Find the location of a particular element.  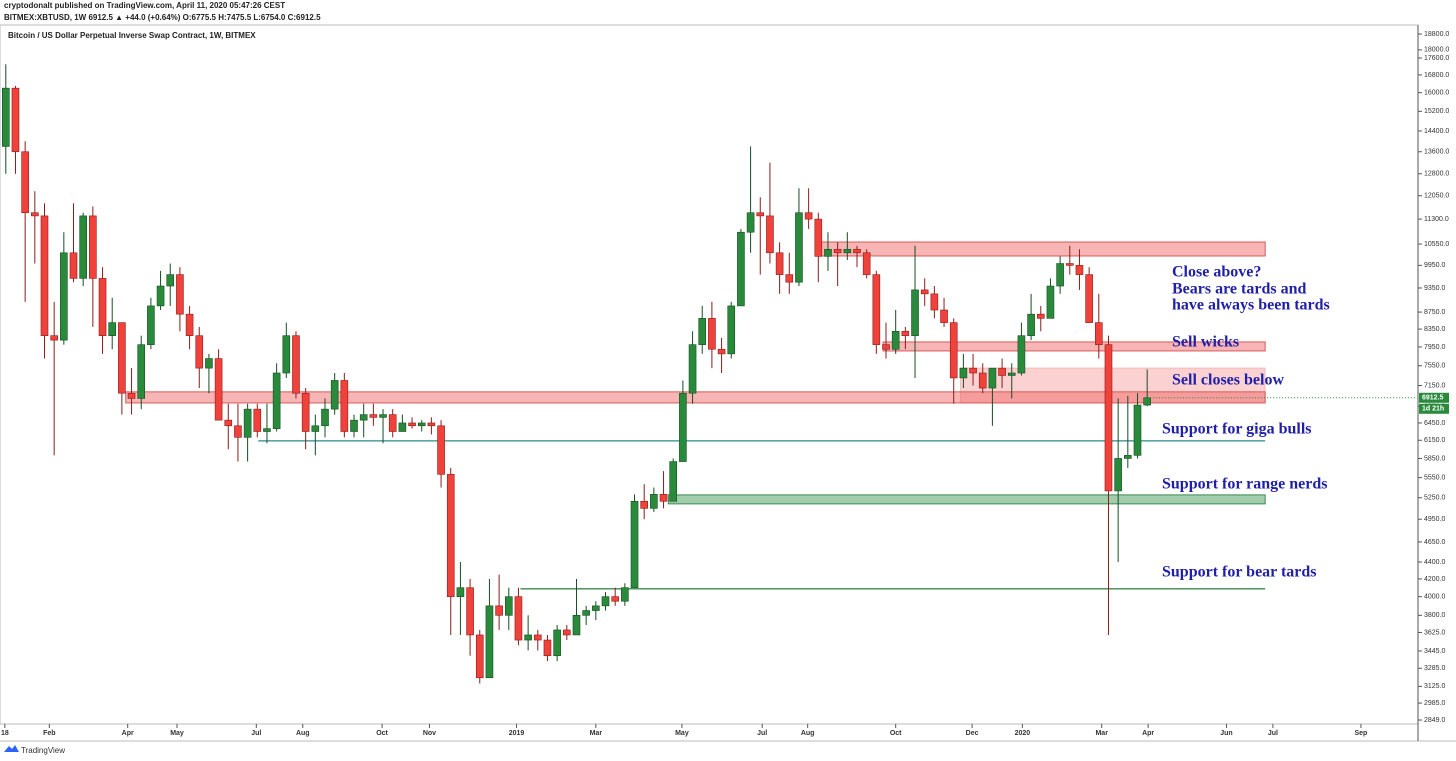

logo-text: TradingView is located at coordinates (43, 750).